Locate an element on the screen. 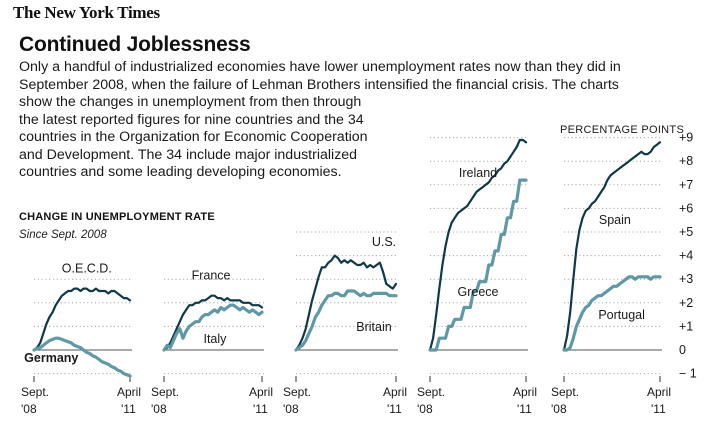  y-tick-label: +3 is located at coordinates (686, 279).